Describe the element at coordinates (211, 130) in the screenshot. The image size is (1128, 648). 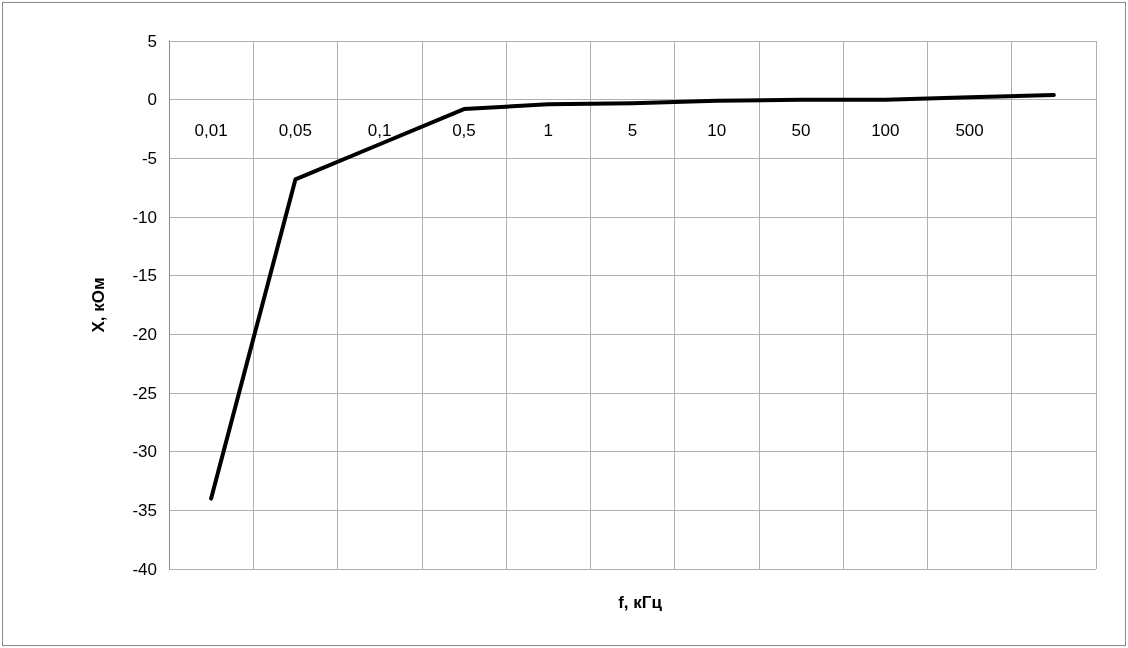
I see `x-tick-label: 0,01` at that location.